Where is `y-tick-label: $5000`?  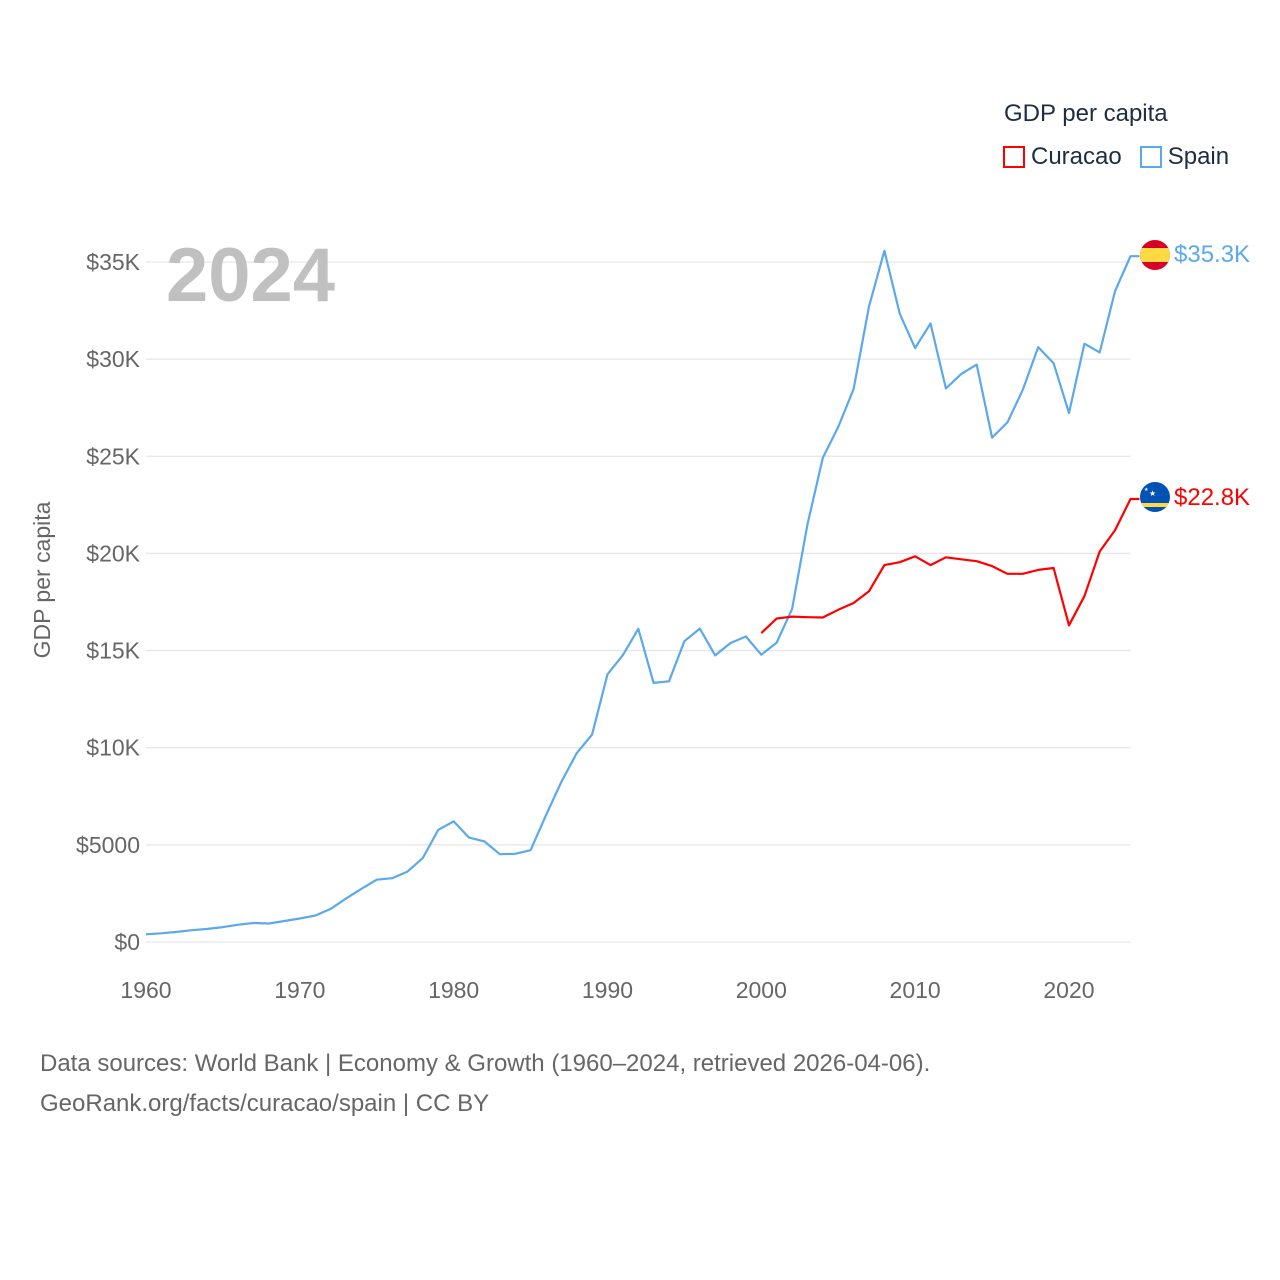 y-tick-label: $5000 is located at coordinates (108, 845).